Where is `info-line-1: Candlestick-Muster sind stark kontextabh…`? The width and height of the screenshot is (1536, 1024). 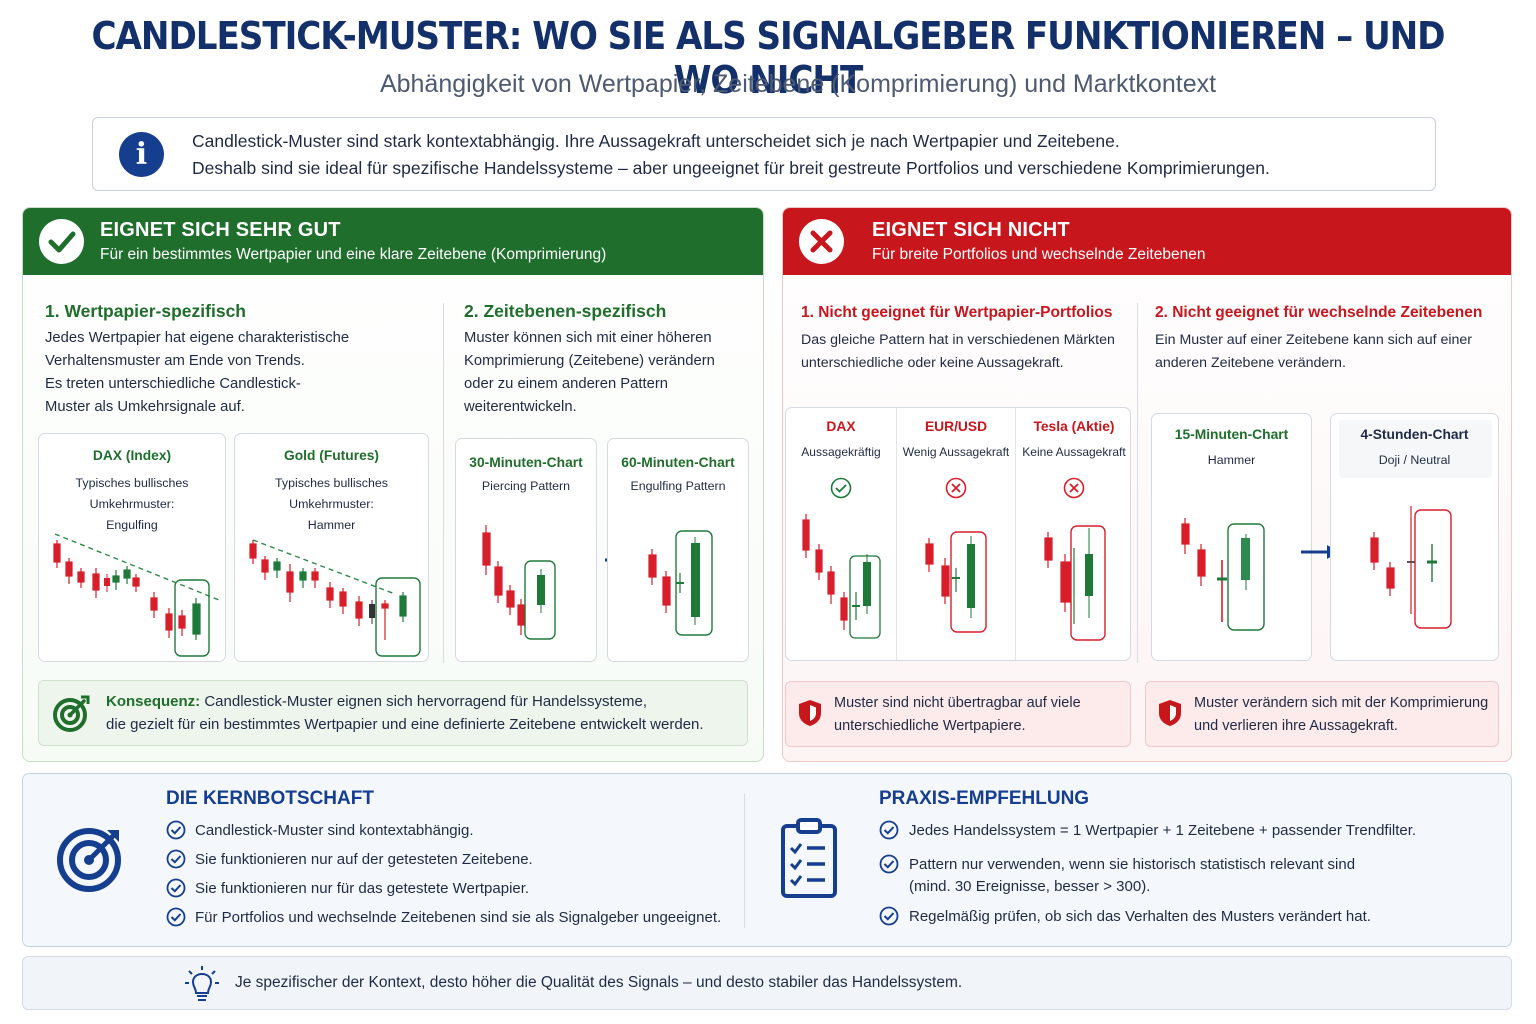 info-line-1: Candlestick-Muster sind stark kontextabh… is located at coordinates (656, 141).